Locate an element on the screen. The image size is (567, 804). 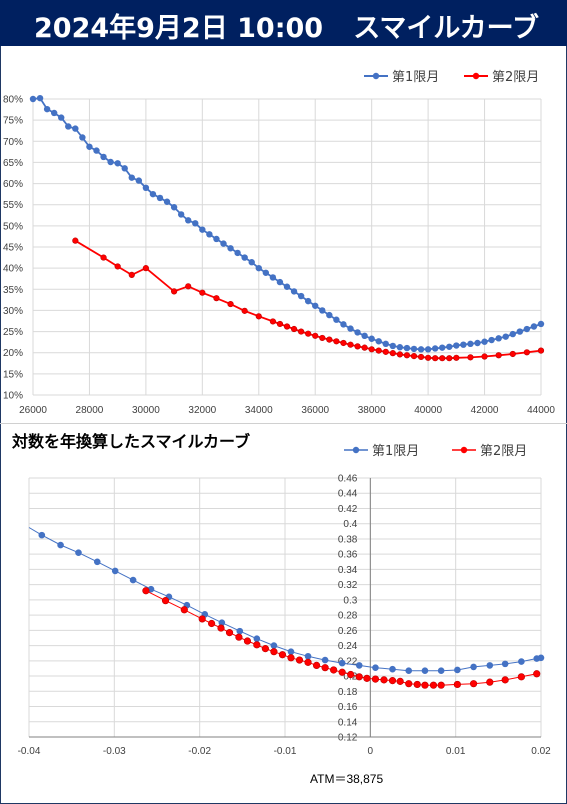
x-tick-label: -0.01 is located at coordinates (285, 751).